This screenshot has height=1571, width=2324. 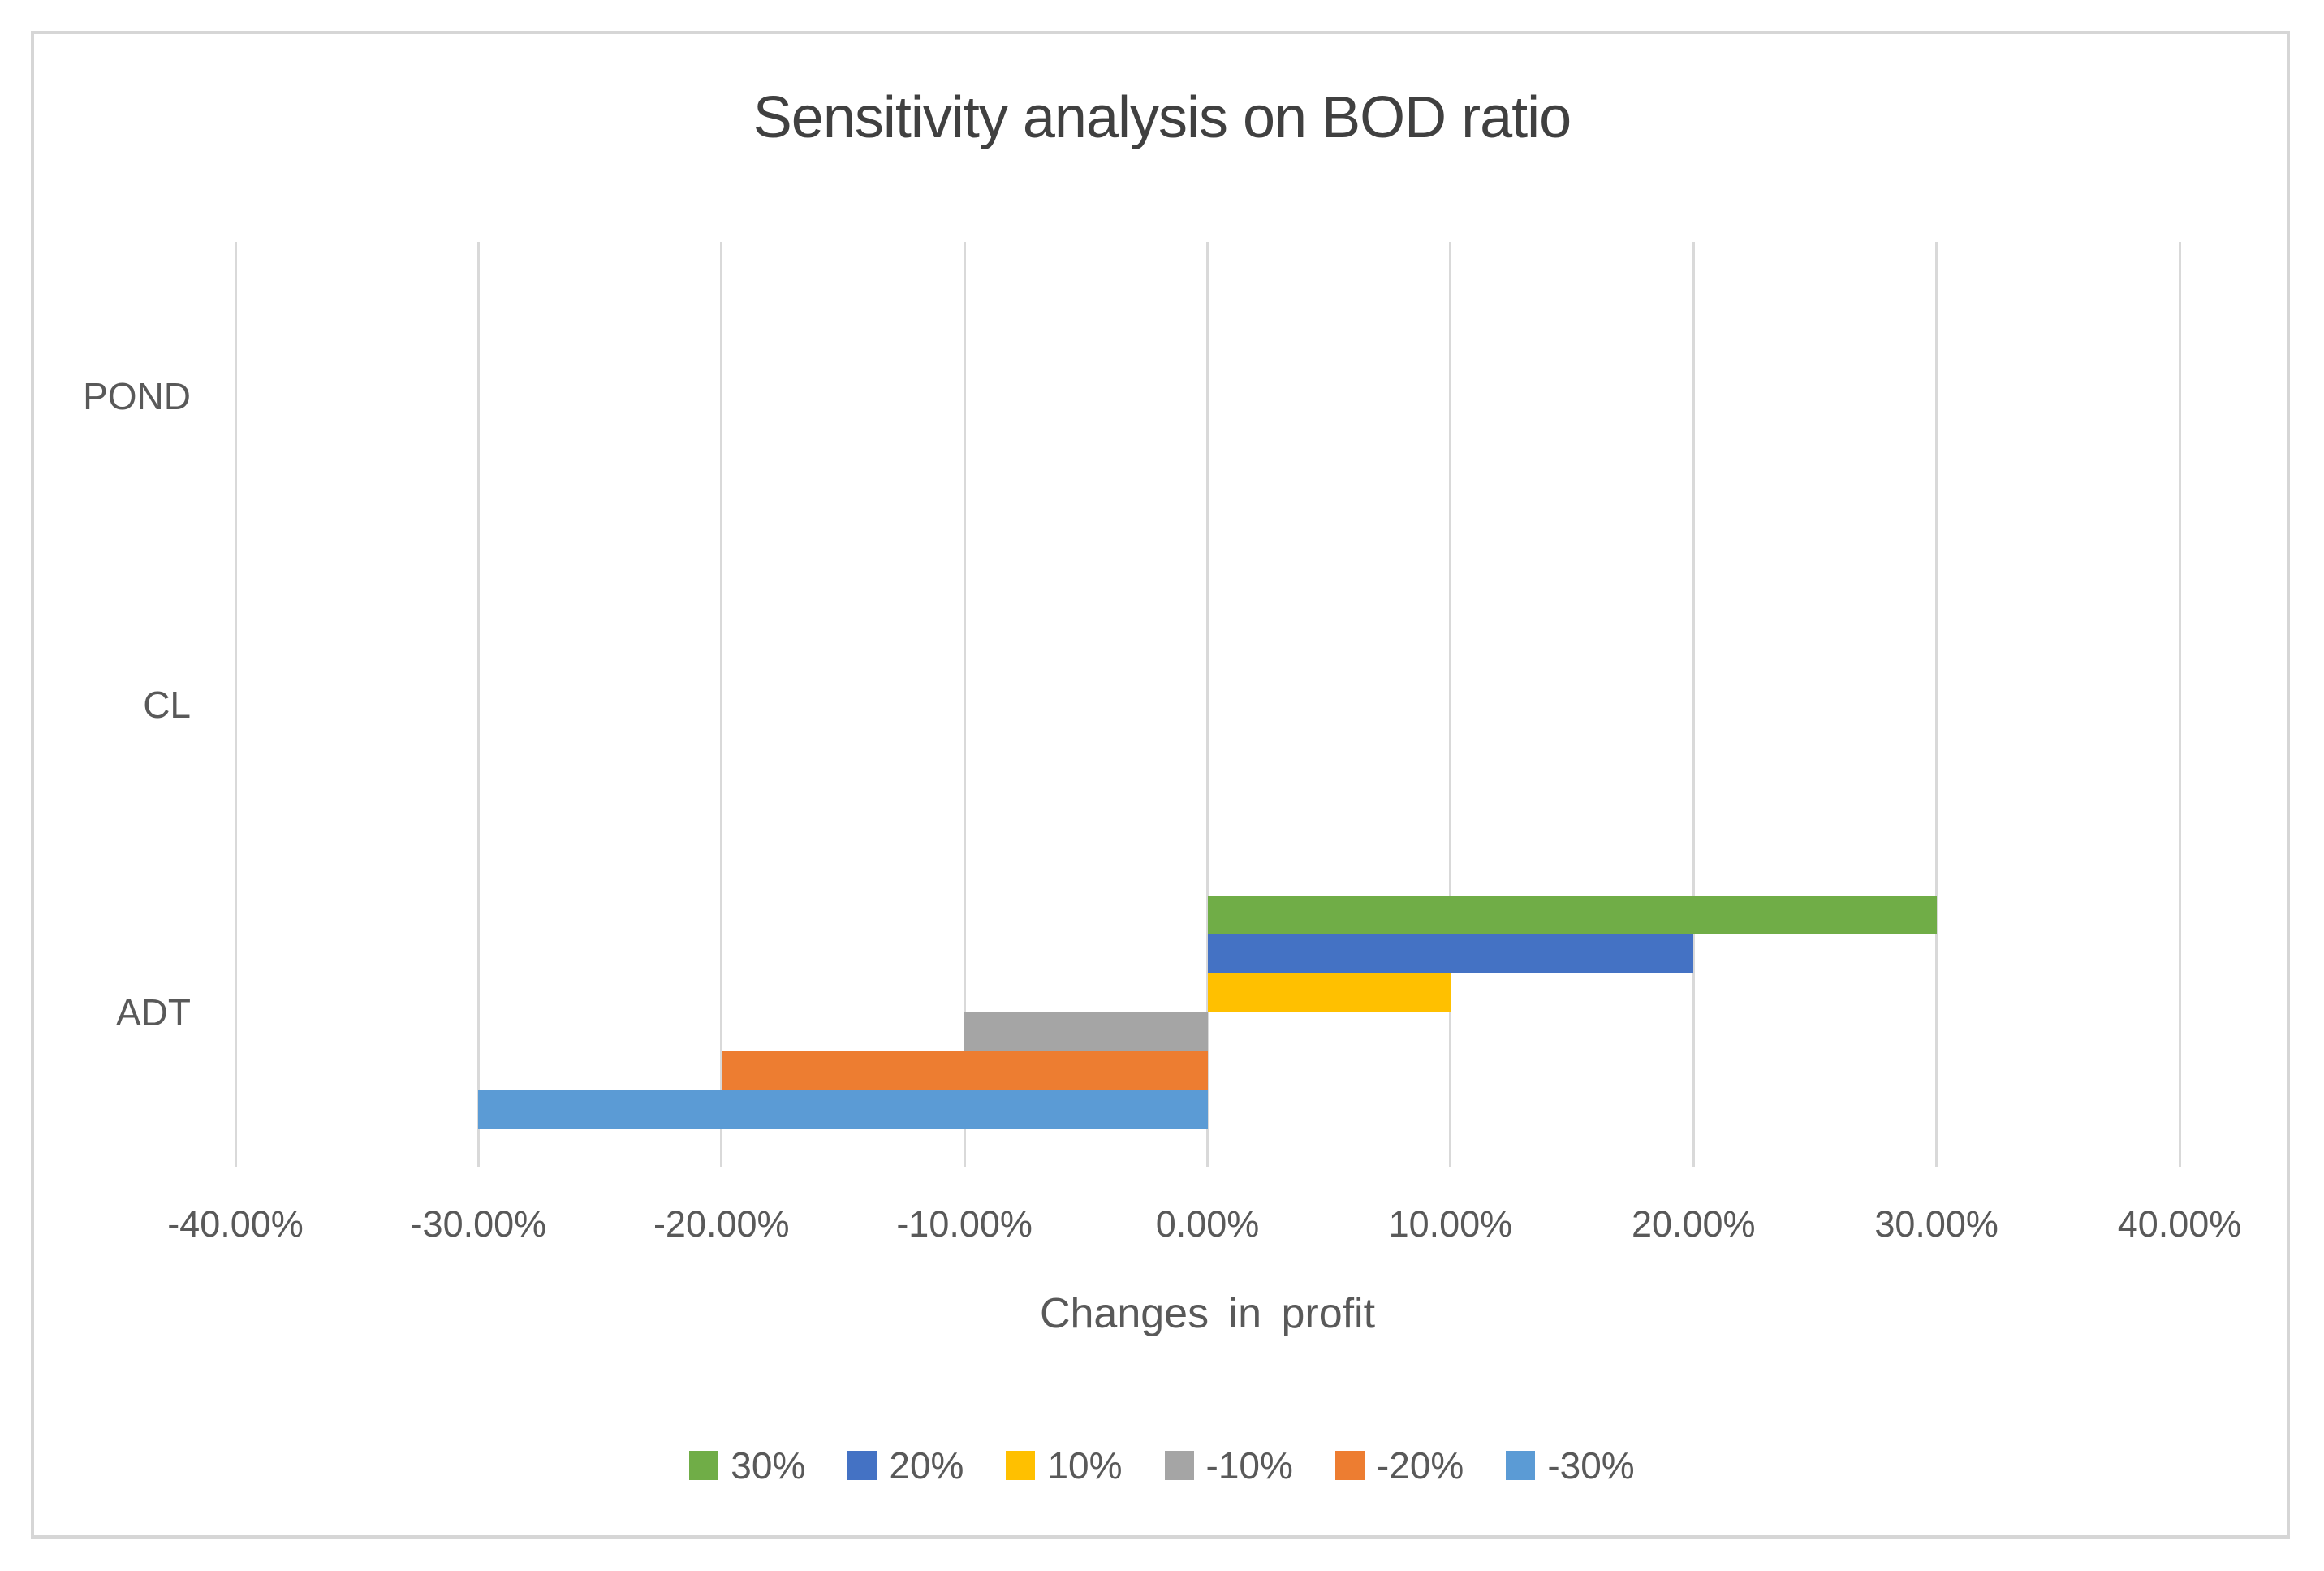 What do you see at coordinates (721, 1224) in the screenshot?
I see `x-axis-tick-label: -20.00%` at bounding box center [721, 1224].